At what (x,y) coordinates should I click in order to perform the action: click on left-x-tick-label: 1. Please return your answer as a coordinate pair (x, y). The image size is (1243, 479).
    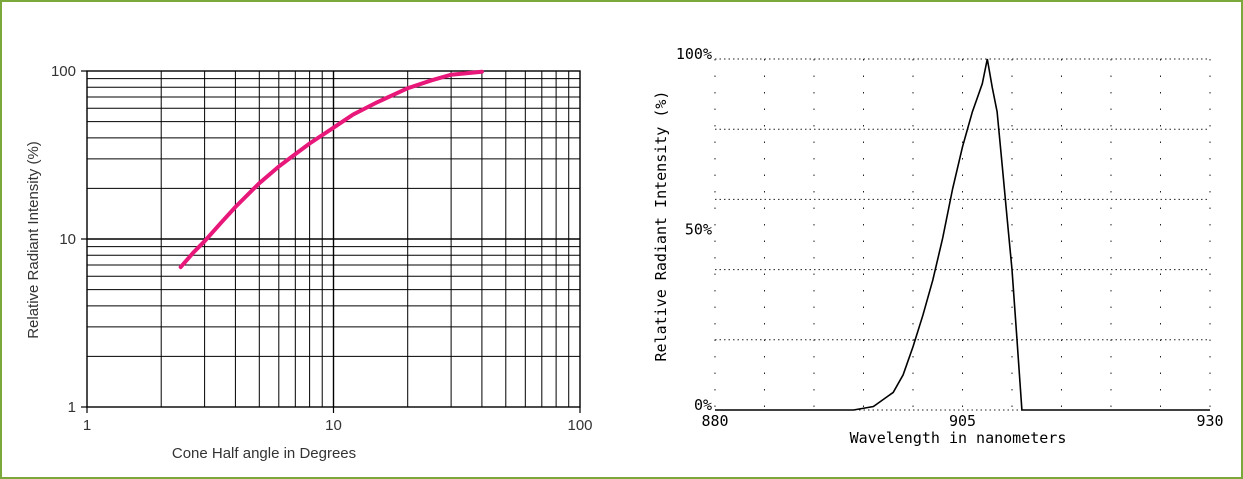
    Looking at the image, I should click on (87, 425).